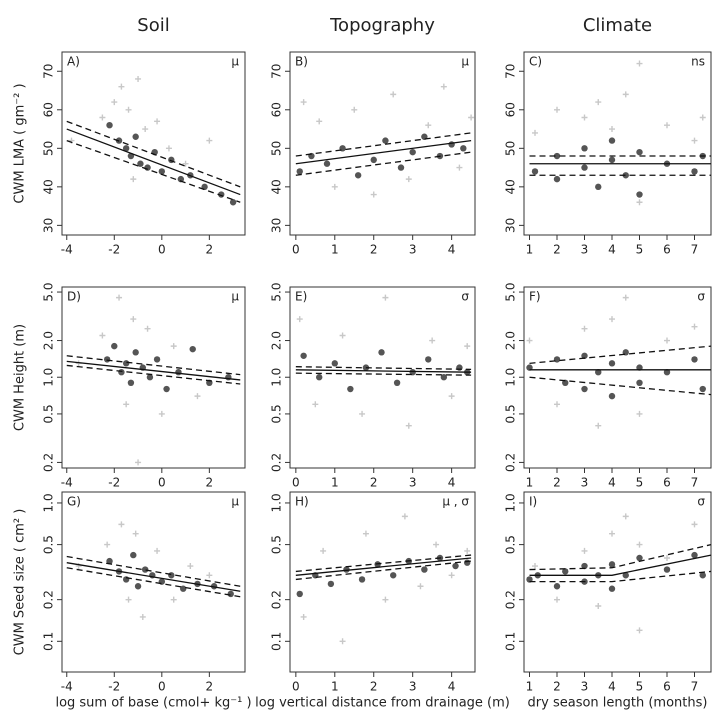 Image resolution: width=712 pixels, height=714 pixels. What do you see at coordinates (49, 502) in the screenshot?
I see `y-tick-label: 1.0` at bounding box center [49, 502].